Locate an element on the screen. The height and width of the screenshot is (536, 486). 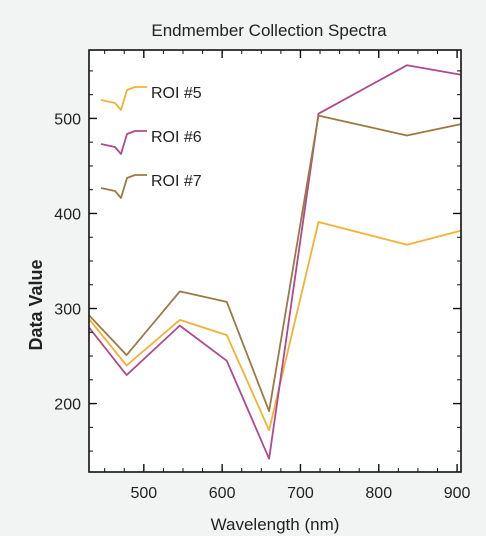
legend-label: ROI #7 is located at coordinates (176, 181).